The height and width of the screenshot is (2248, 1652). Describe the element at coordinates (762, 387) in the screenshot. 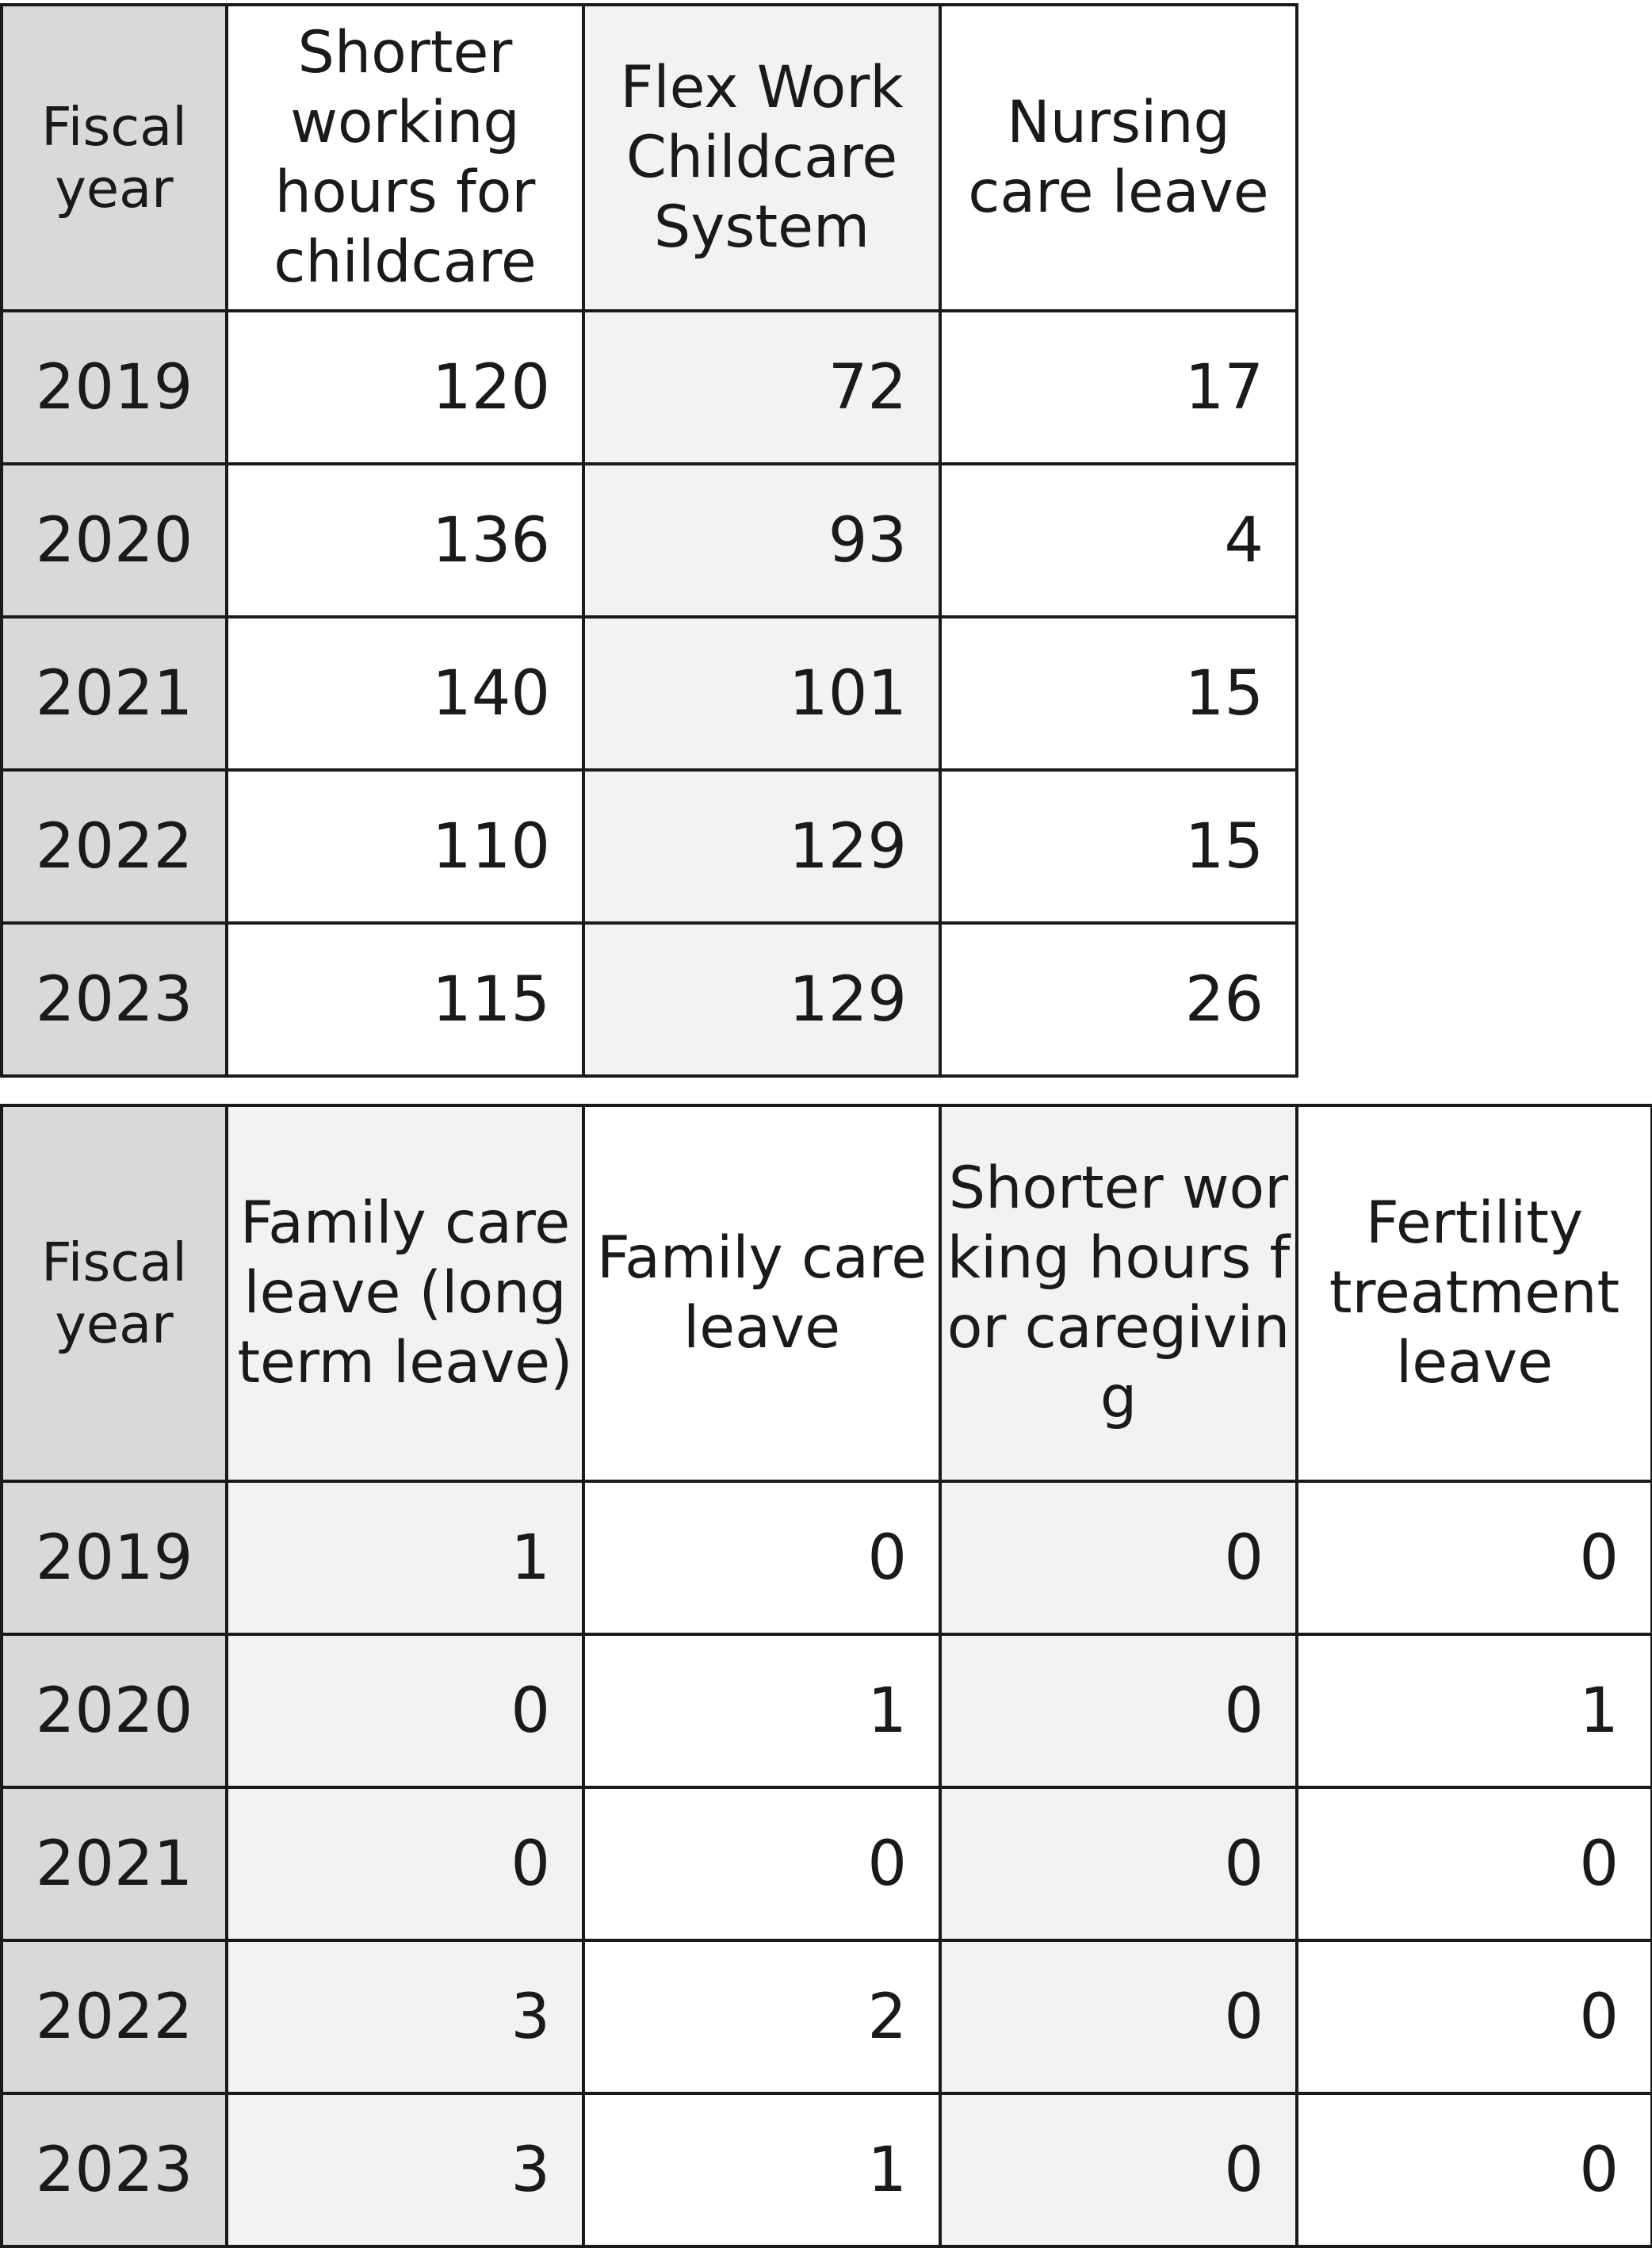

I see `value-cell: 72` at that location.